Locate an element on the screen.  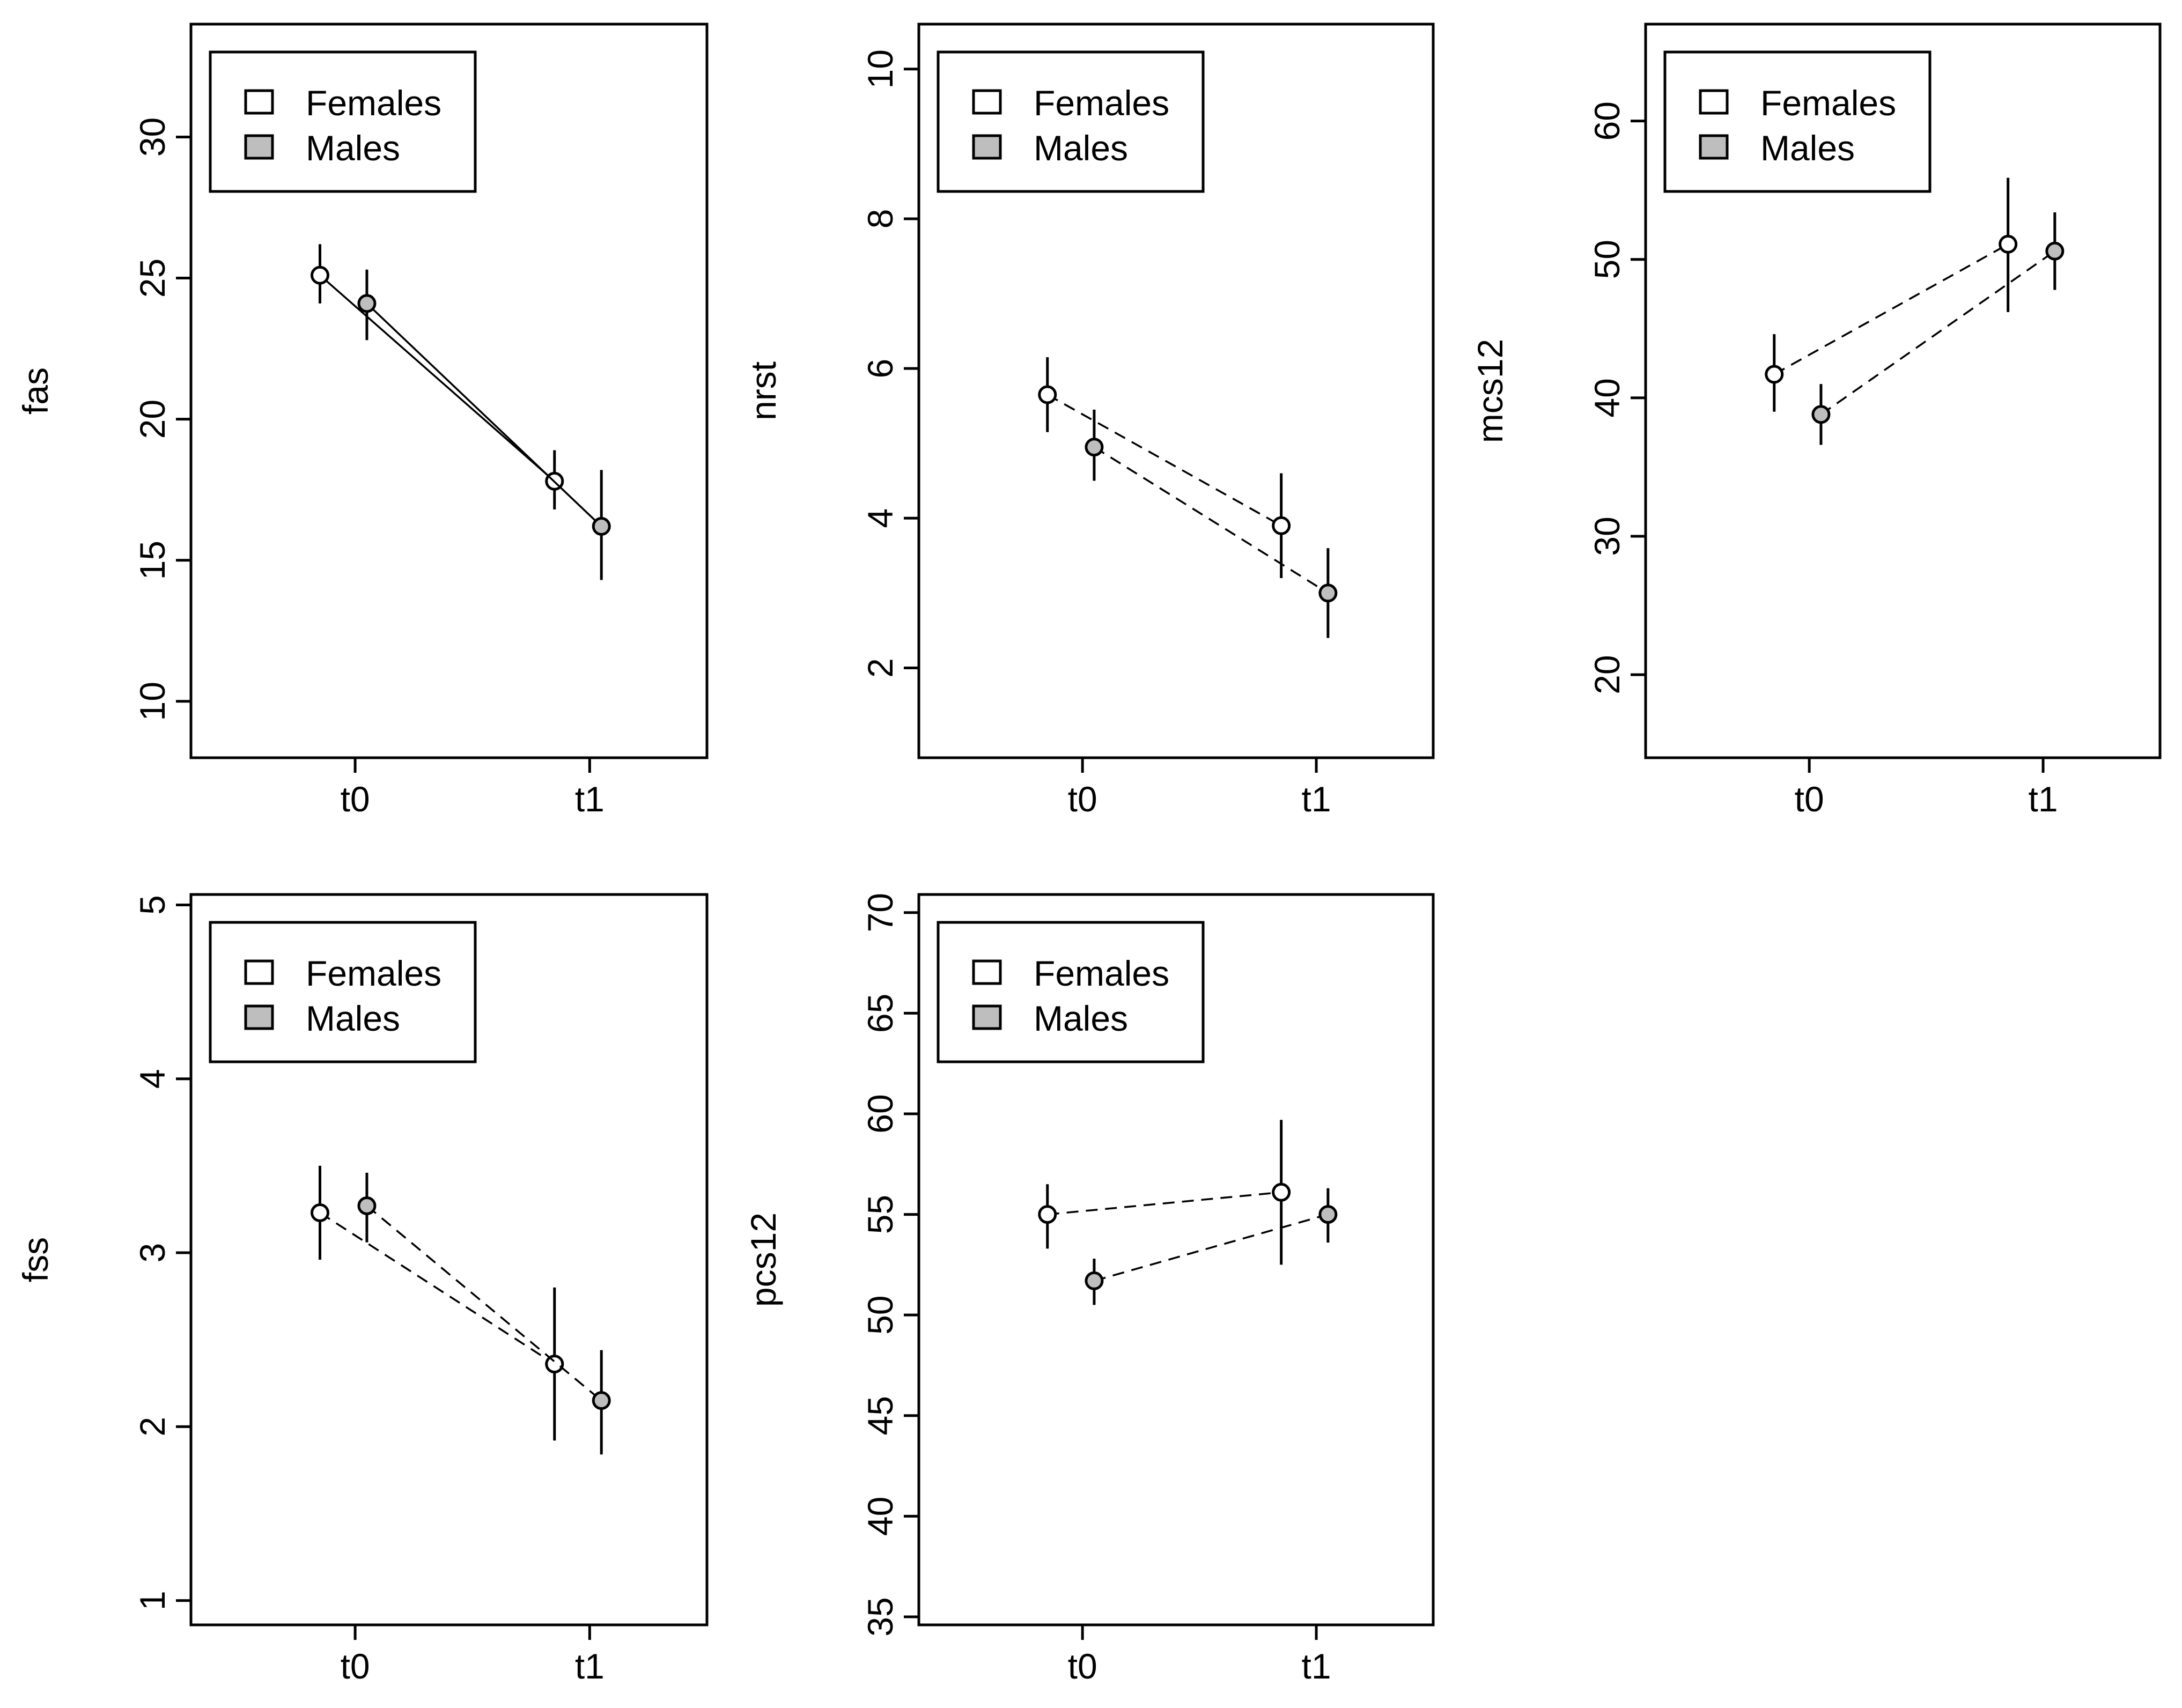
y-tick-label: 6 is located at coordinates (880, 369).